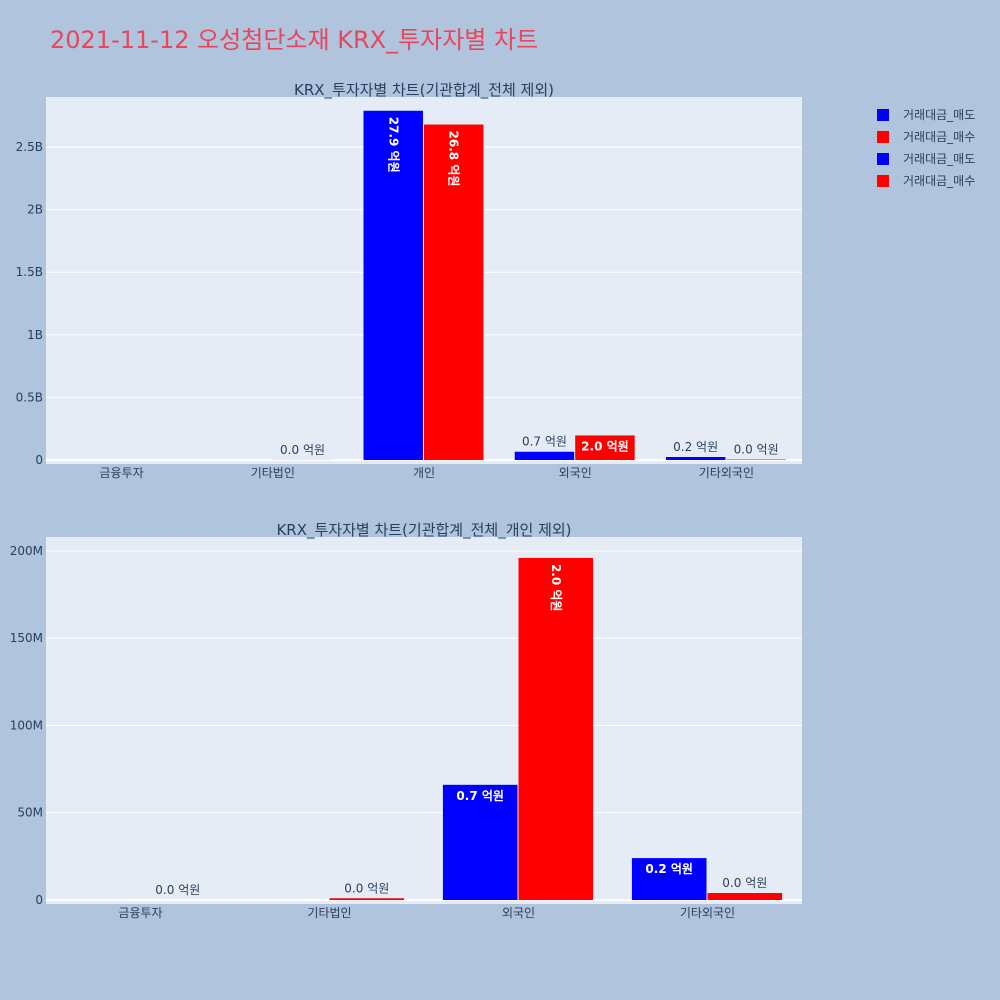 The height and width of the screenshot is (1000, 1000). Describe the element at coordinates (29, 272) in the screenshot. I see `y-tick-label: 1.5B` at that location.